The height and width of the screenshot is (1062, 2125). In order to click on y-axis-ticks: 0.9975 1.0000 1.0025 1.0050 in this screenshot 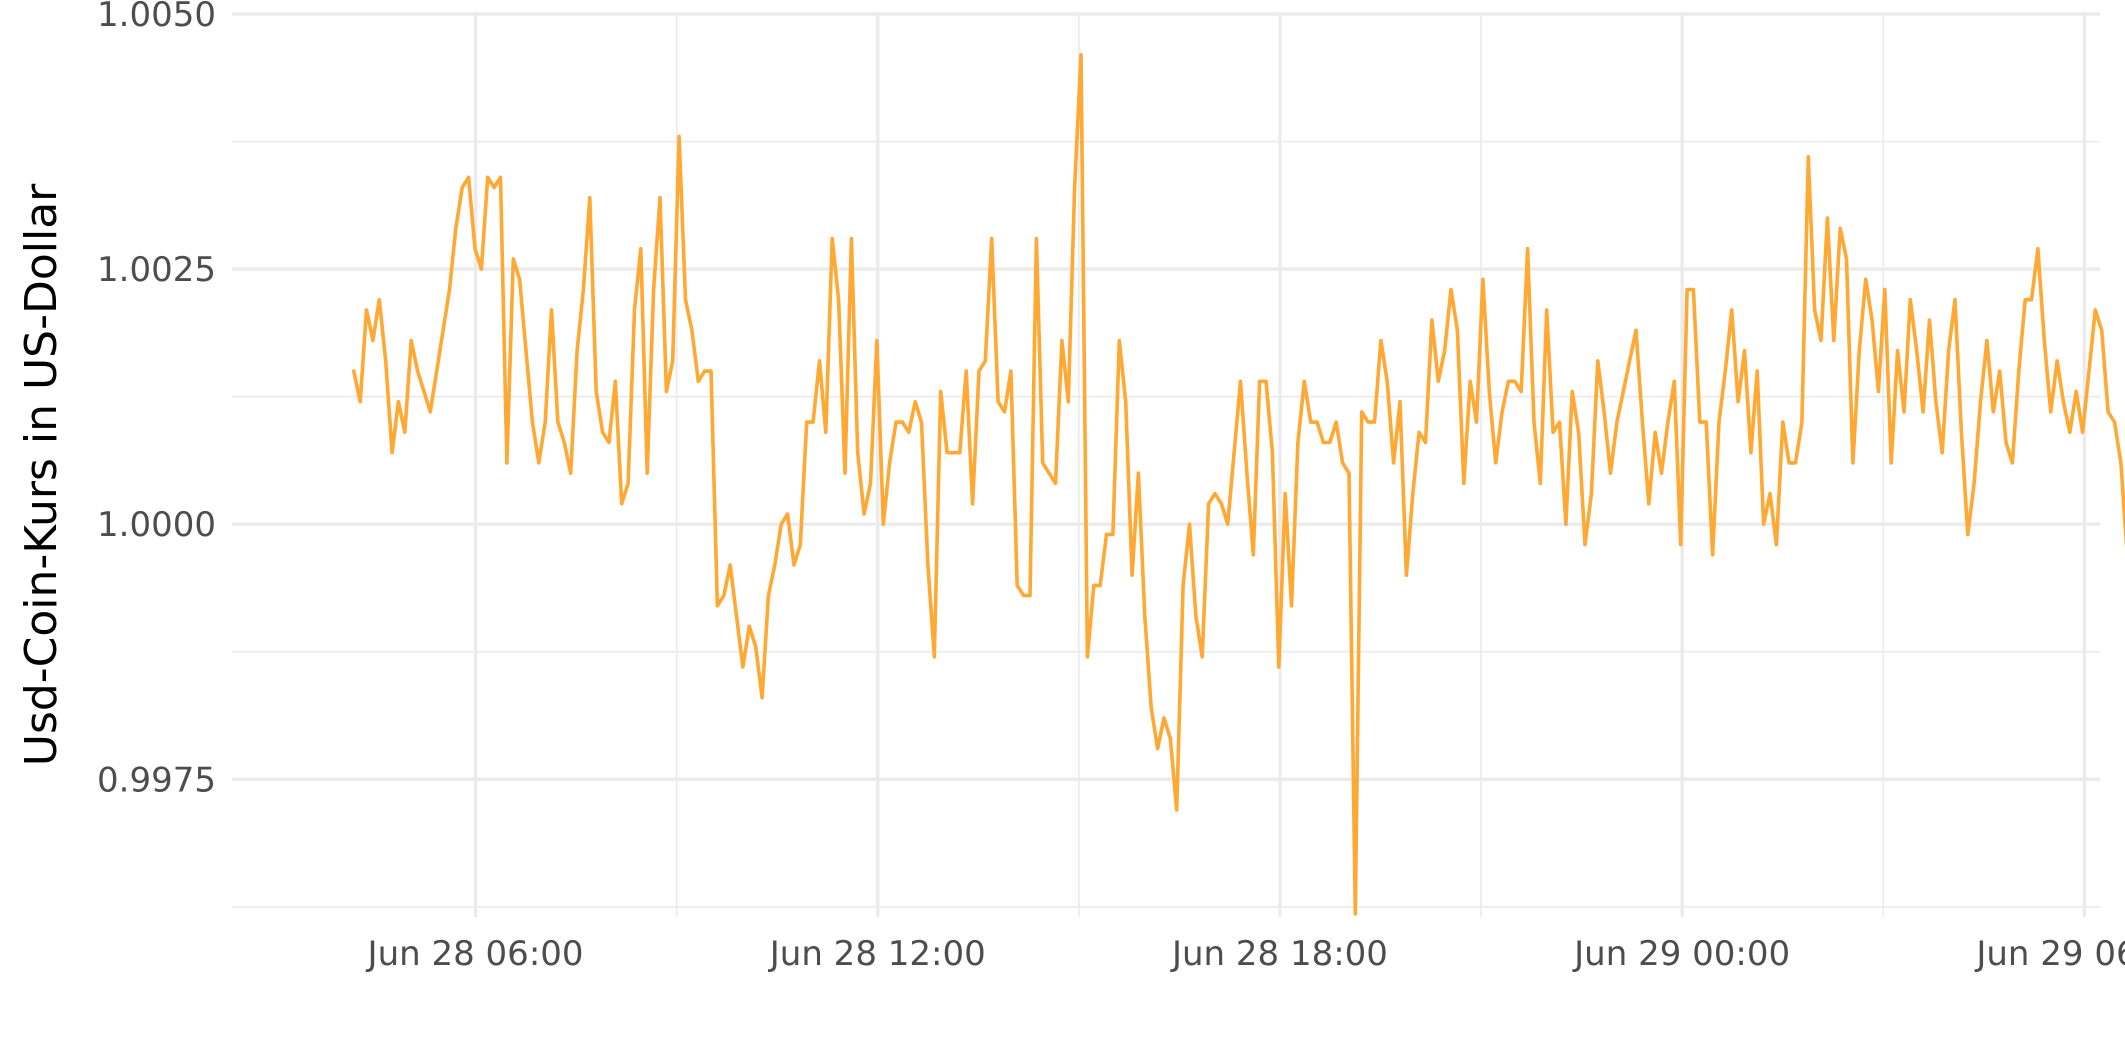, I will do `click(156, 400)`.